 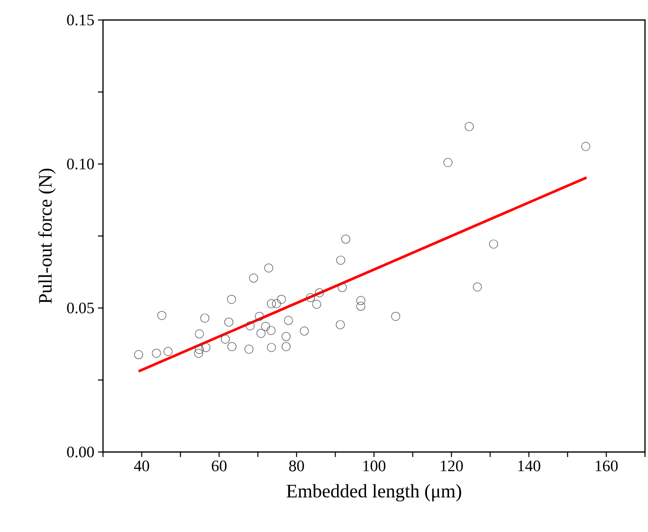 I want to click on x-tick-label: 60, so click(x=219, y=466).